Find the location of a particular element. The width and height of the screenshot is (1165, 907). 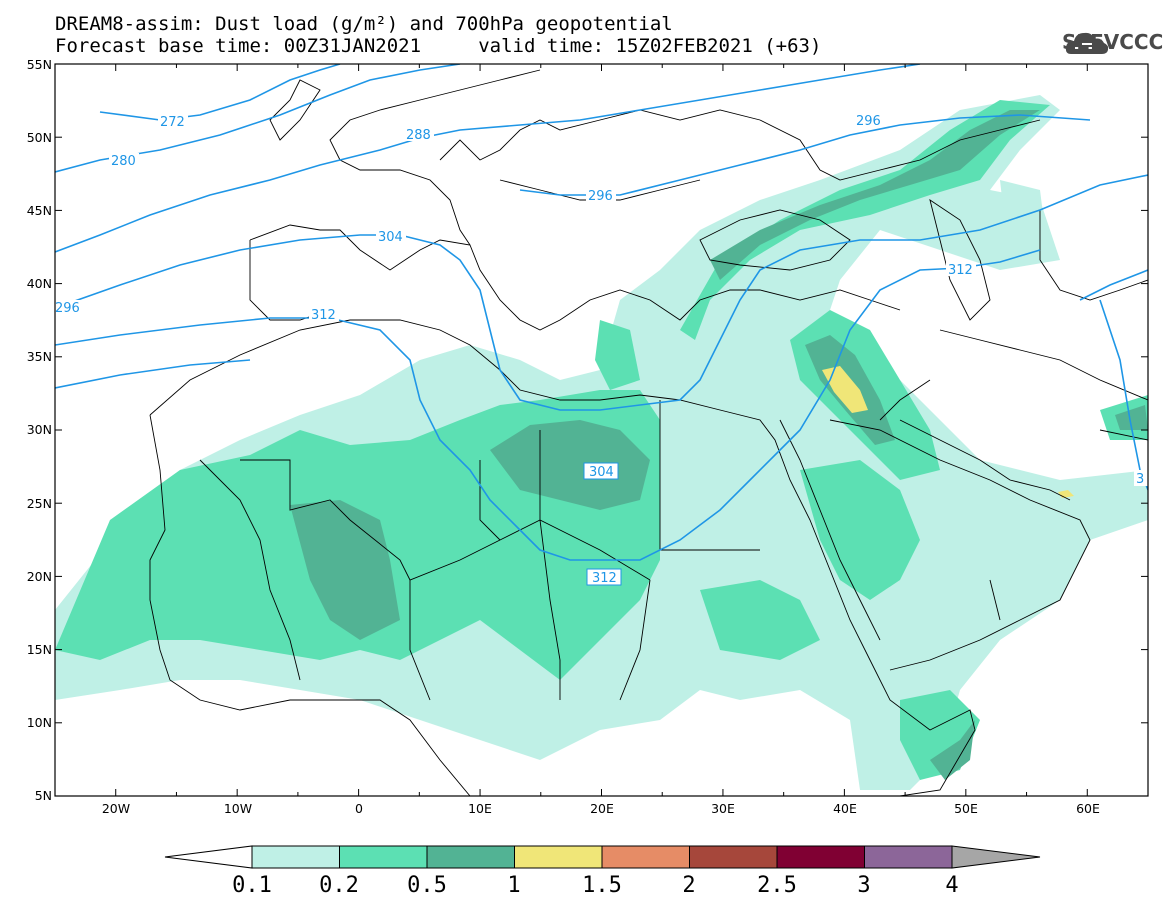

contour-label: 288 is located at coordinates (418, 135).